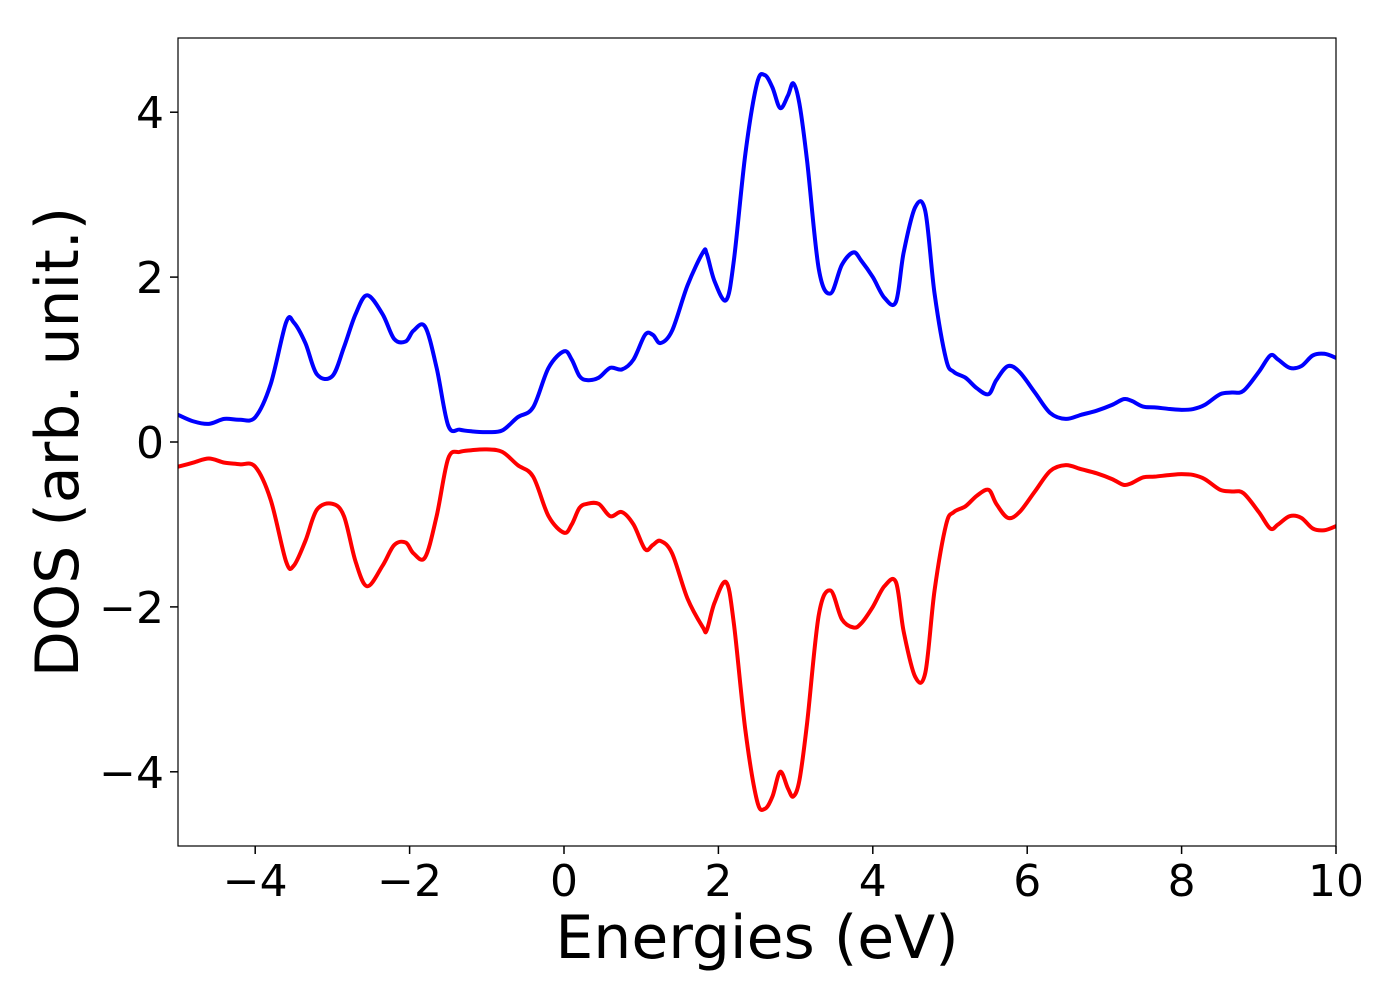  Describe the element at coordinates (1182, 881) in the screenshot. I see `x-tick-label: 8` at that location.